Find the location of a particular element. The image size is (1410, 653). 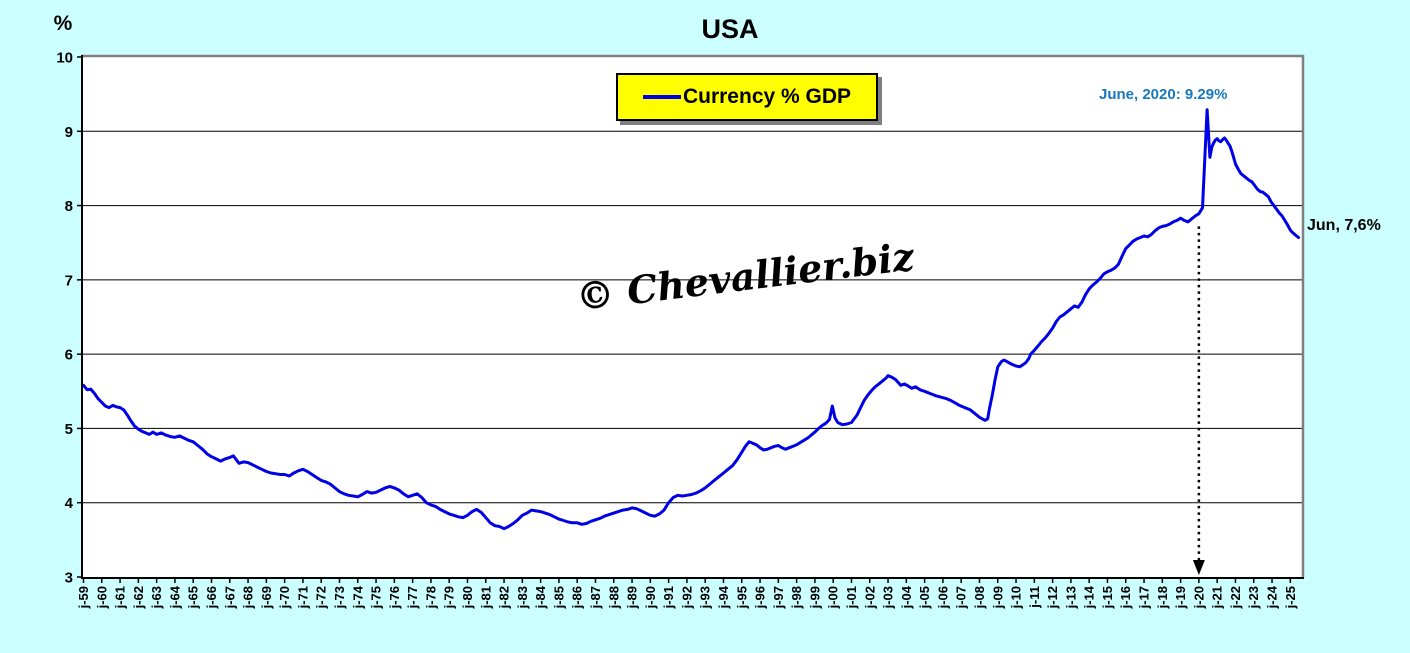

x-axis-tick-label: j-22 is located at coordinates (1235, 597).